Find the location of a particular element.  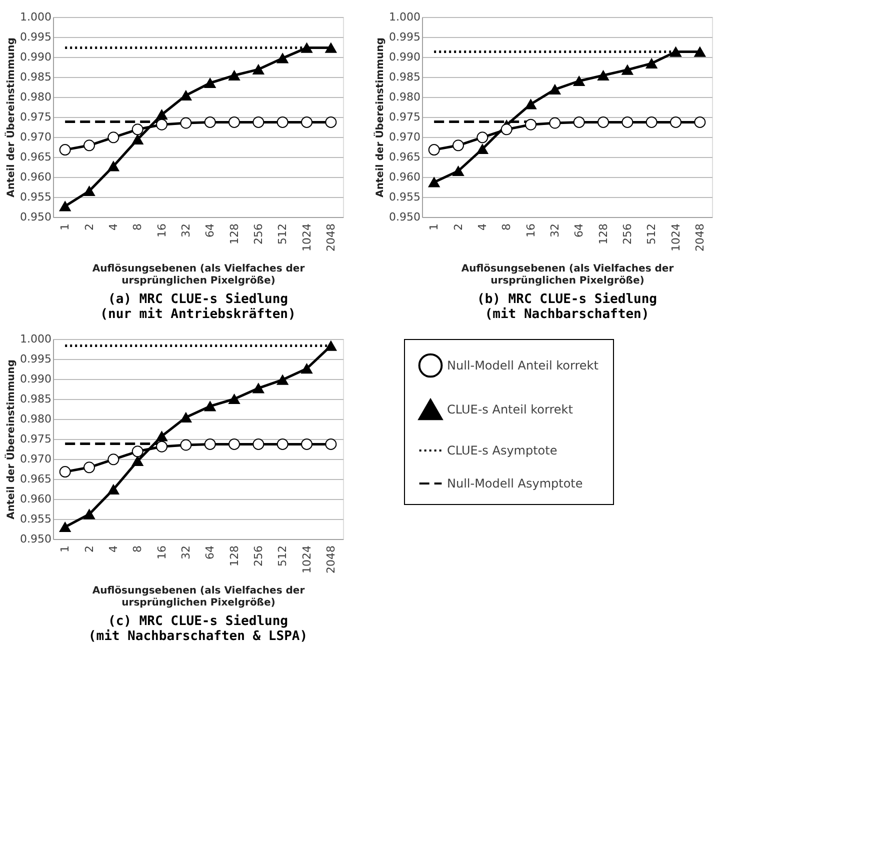

text: (b) MRC CLUE-s Siedlung (mit Nachbarschaften) is located at coordinates (567, 307).